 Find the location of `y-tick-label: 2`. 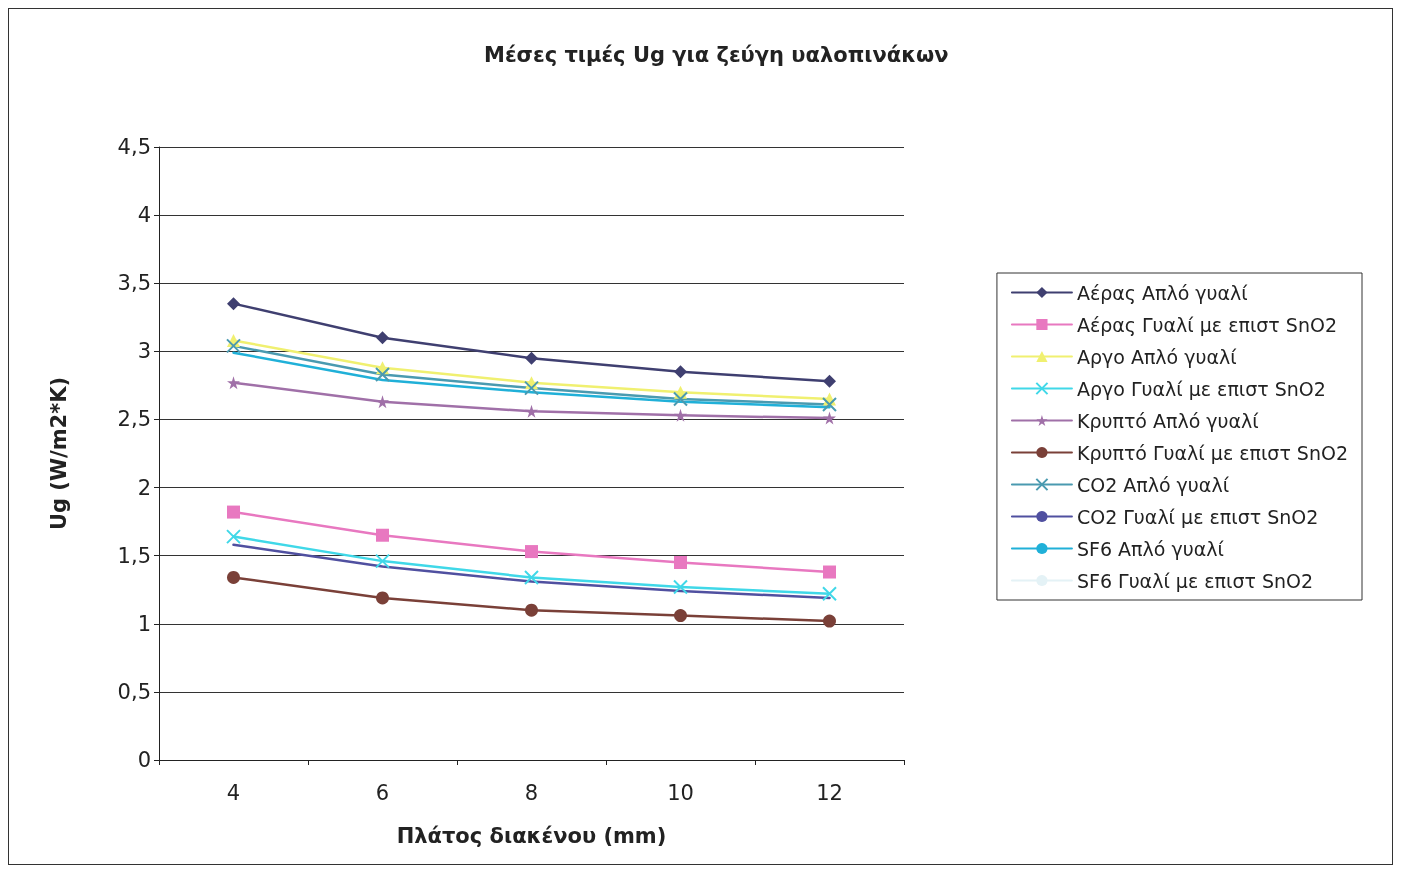

y-tick-label: 2 is located at coordinates (144, 487).